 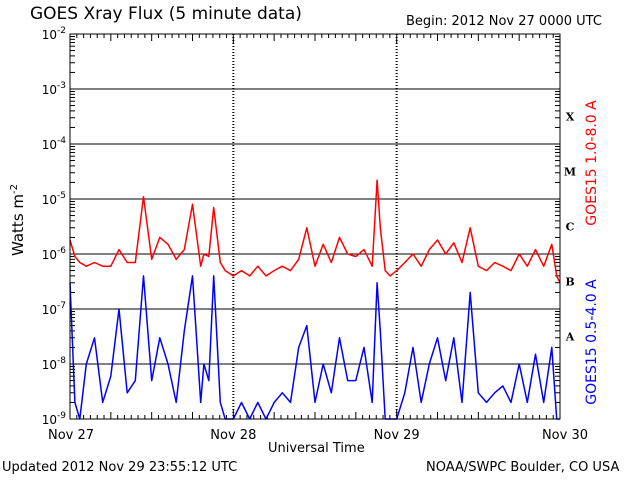 I want to click on flare-class-label: A, so click(x=570, y=337).